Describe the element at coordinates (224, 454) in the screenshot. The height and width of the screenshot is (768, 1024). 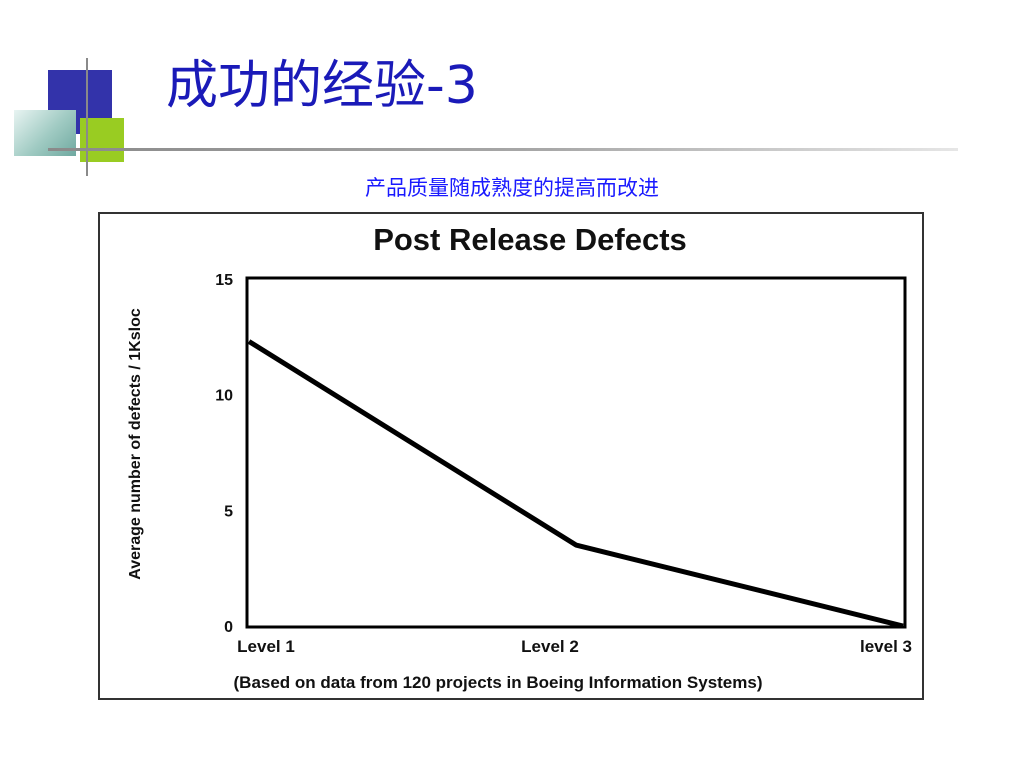
I see `y-tick-labels: 0 5 10 15` at that location.